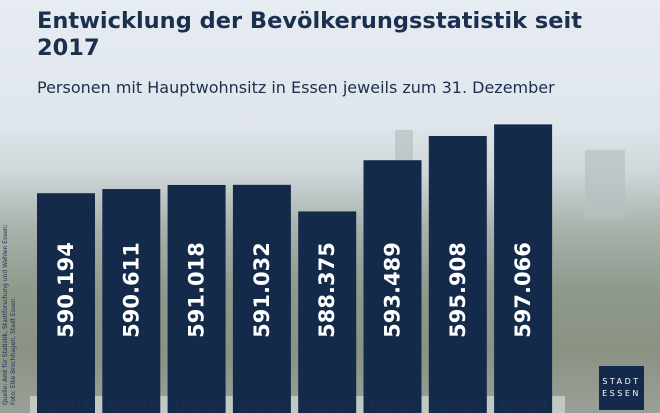 The width and height of the screenshot is (660, 413). What do you see at coordinates (523, 290) in the screenshot?
I see `data-label: 597.066` at bounding box center [523, 290].